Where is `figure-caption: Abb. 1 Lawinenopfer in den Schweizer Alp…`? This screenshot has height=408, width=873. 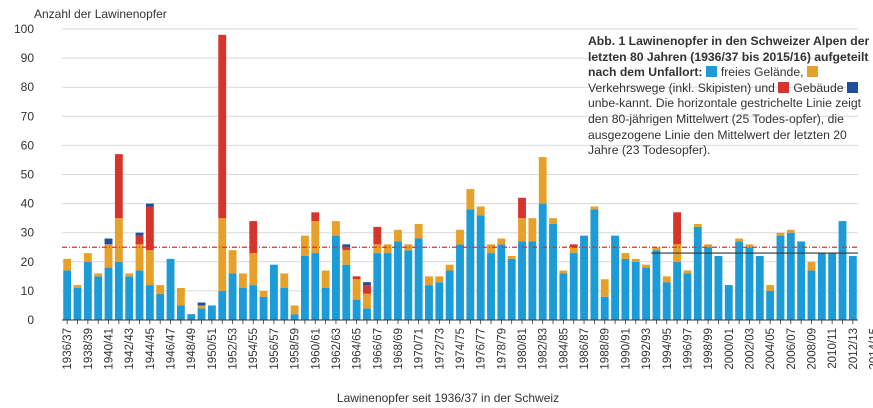
figure-caption: Abb. 1 Lawinenopfer in den Schweizer Alp… is located at coordinates (729, 96).